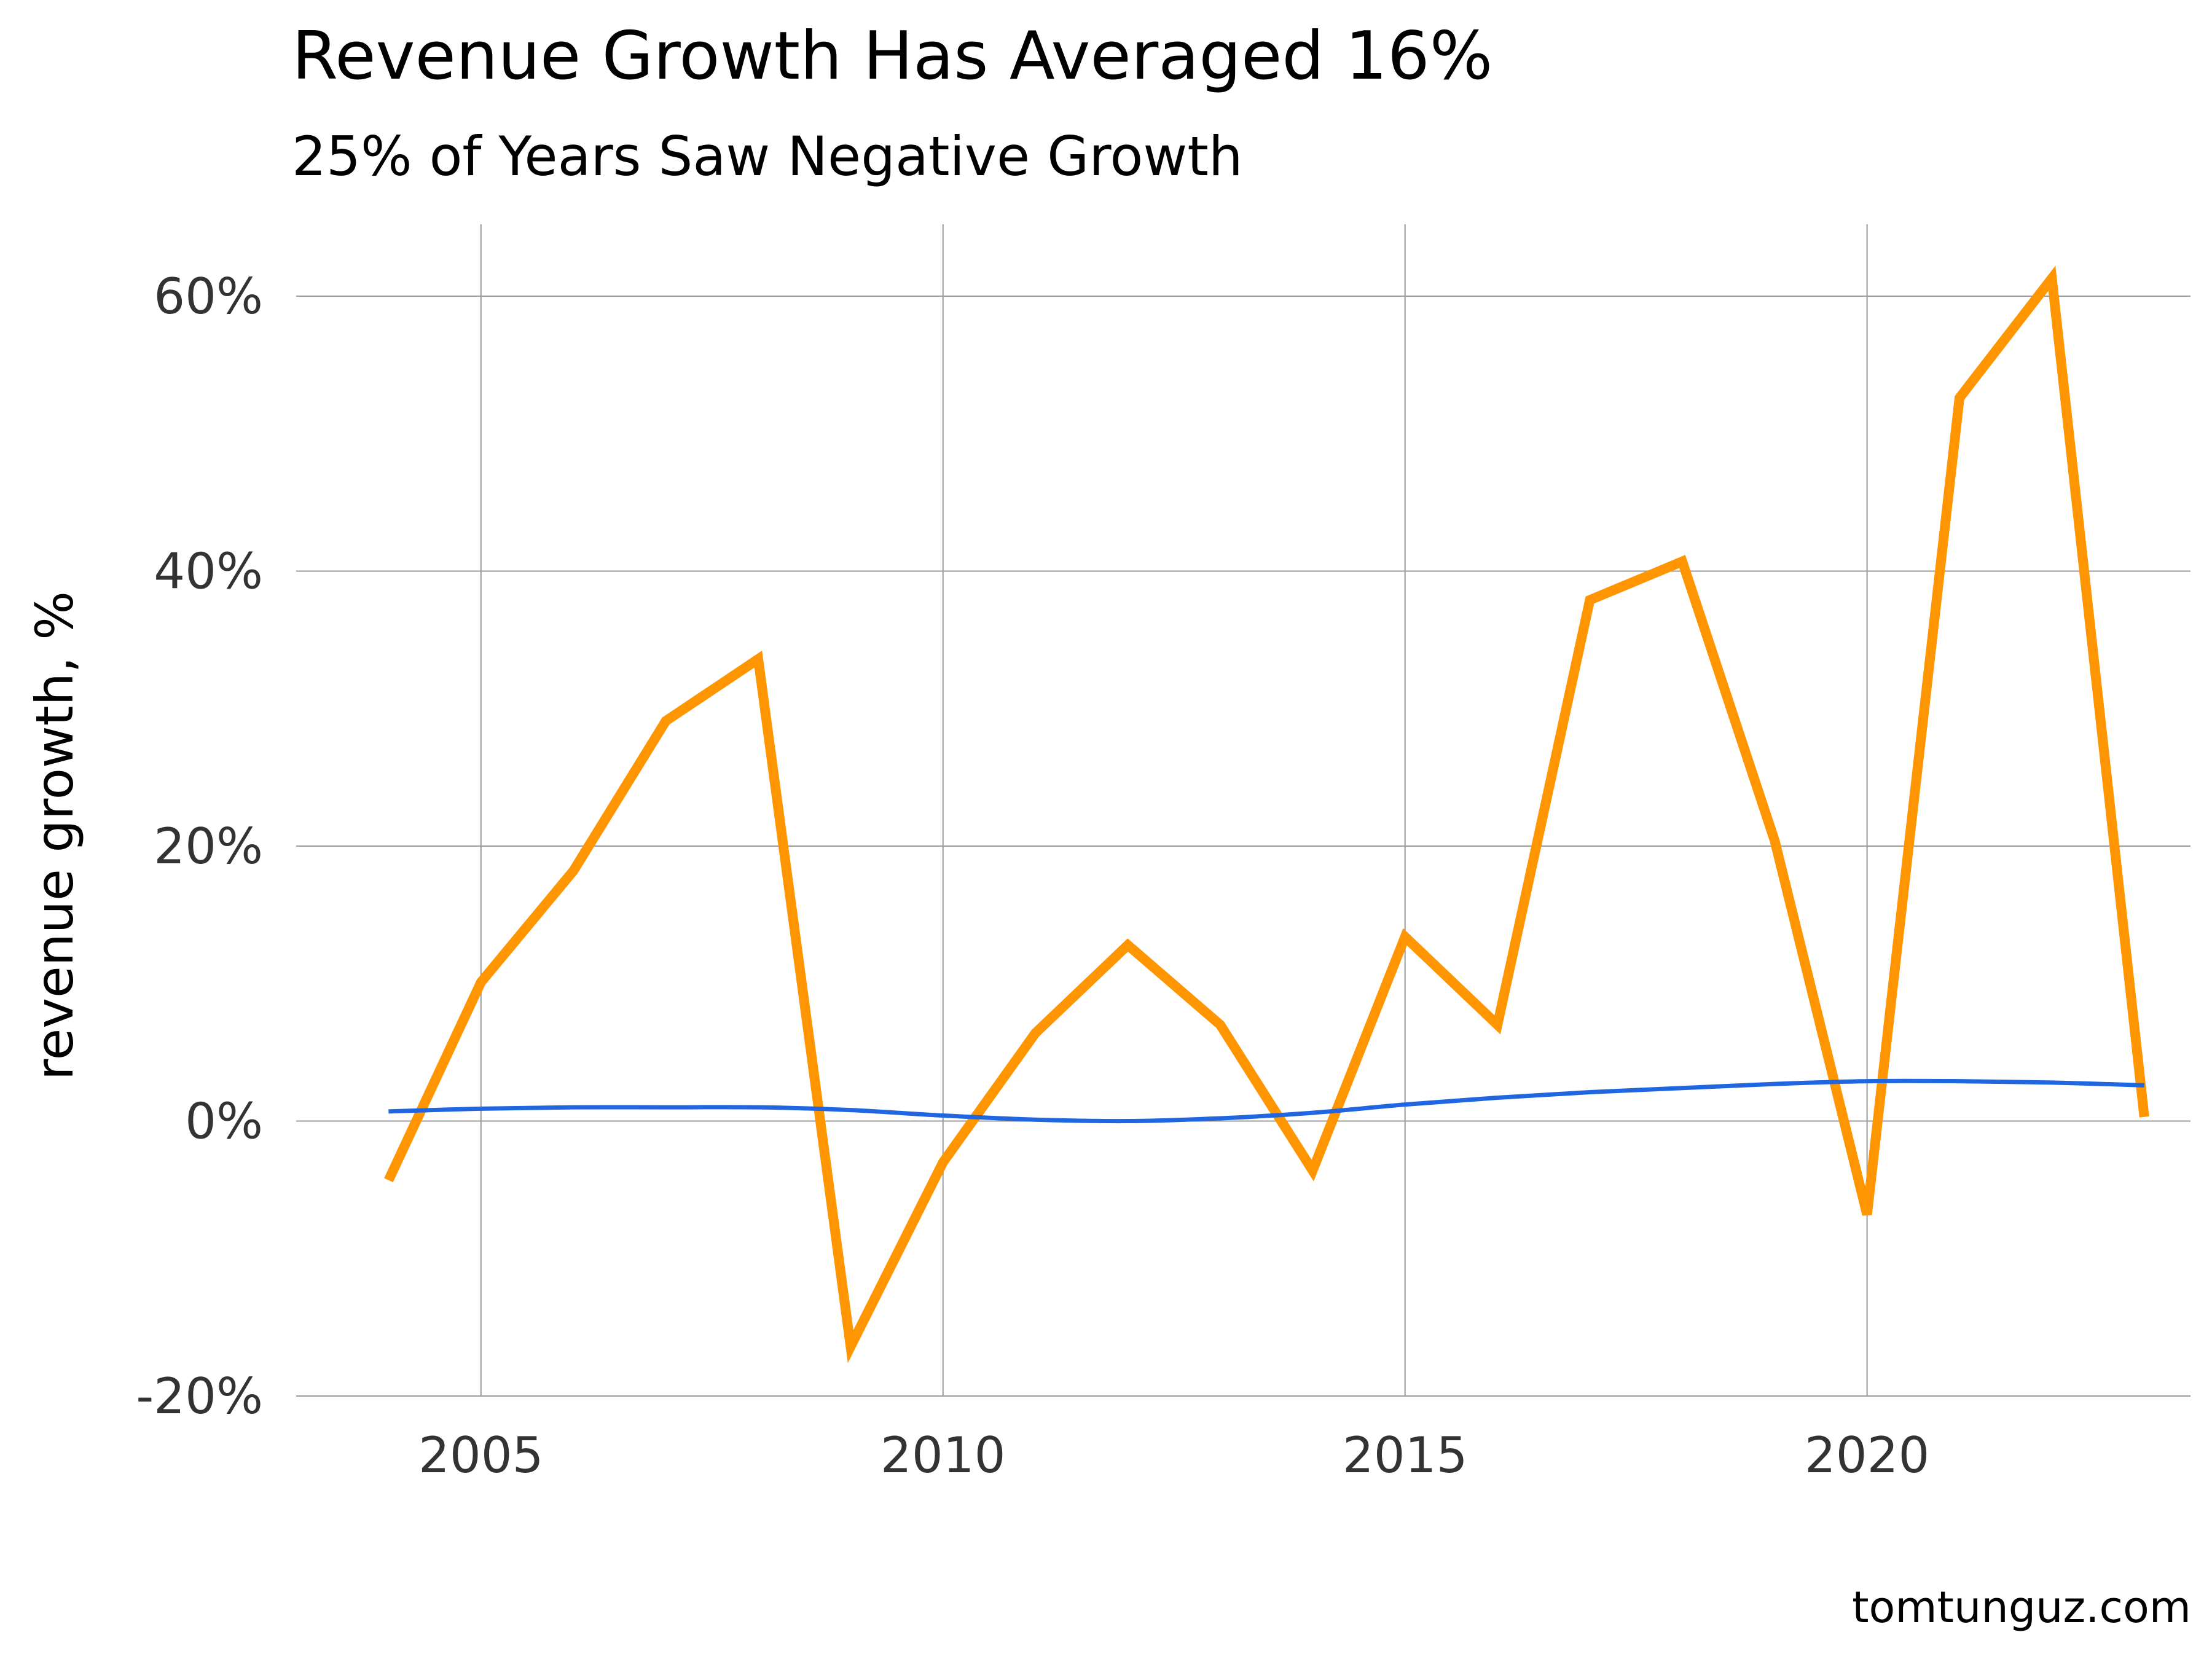 The width and height of the screenshot is (2212, 1659). What do you see at coordinates (892, 56) in the screenshot?
I see `chart-title: Revenue Growth Has Averaged 16%` at bounding box center [892, 56].